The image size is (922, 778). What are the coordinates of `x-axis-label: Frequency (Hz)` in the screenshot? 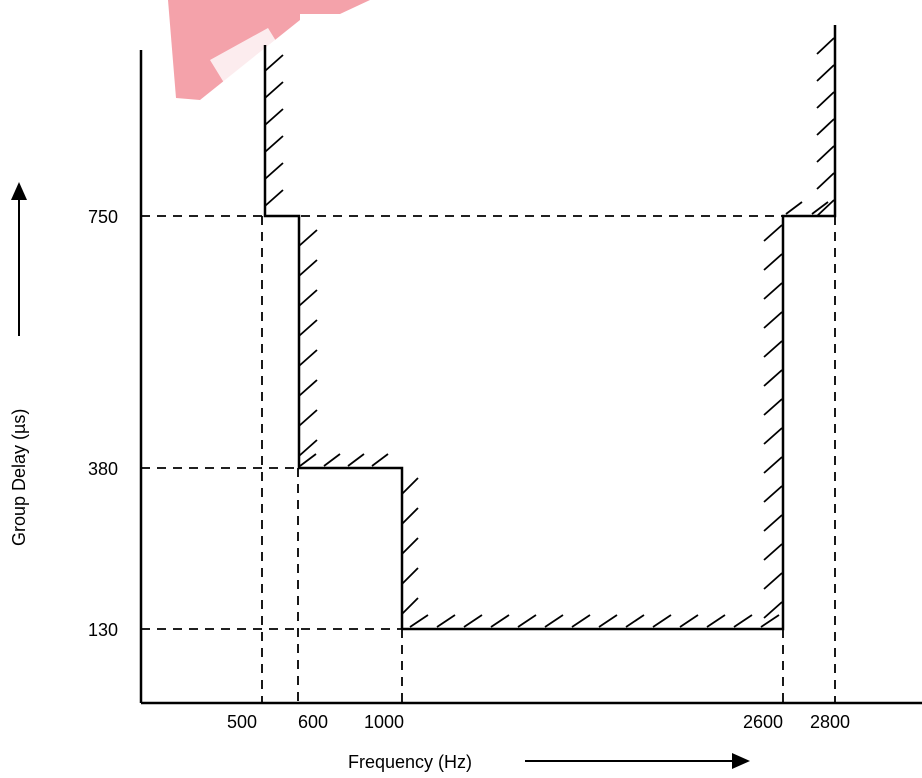 It's located at (410, 762).